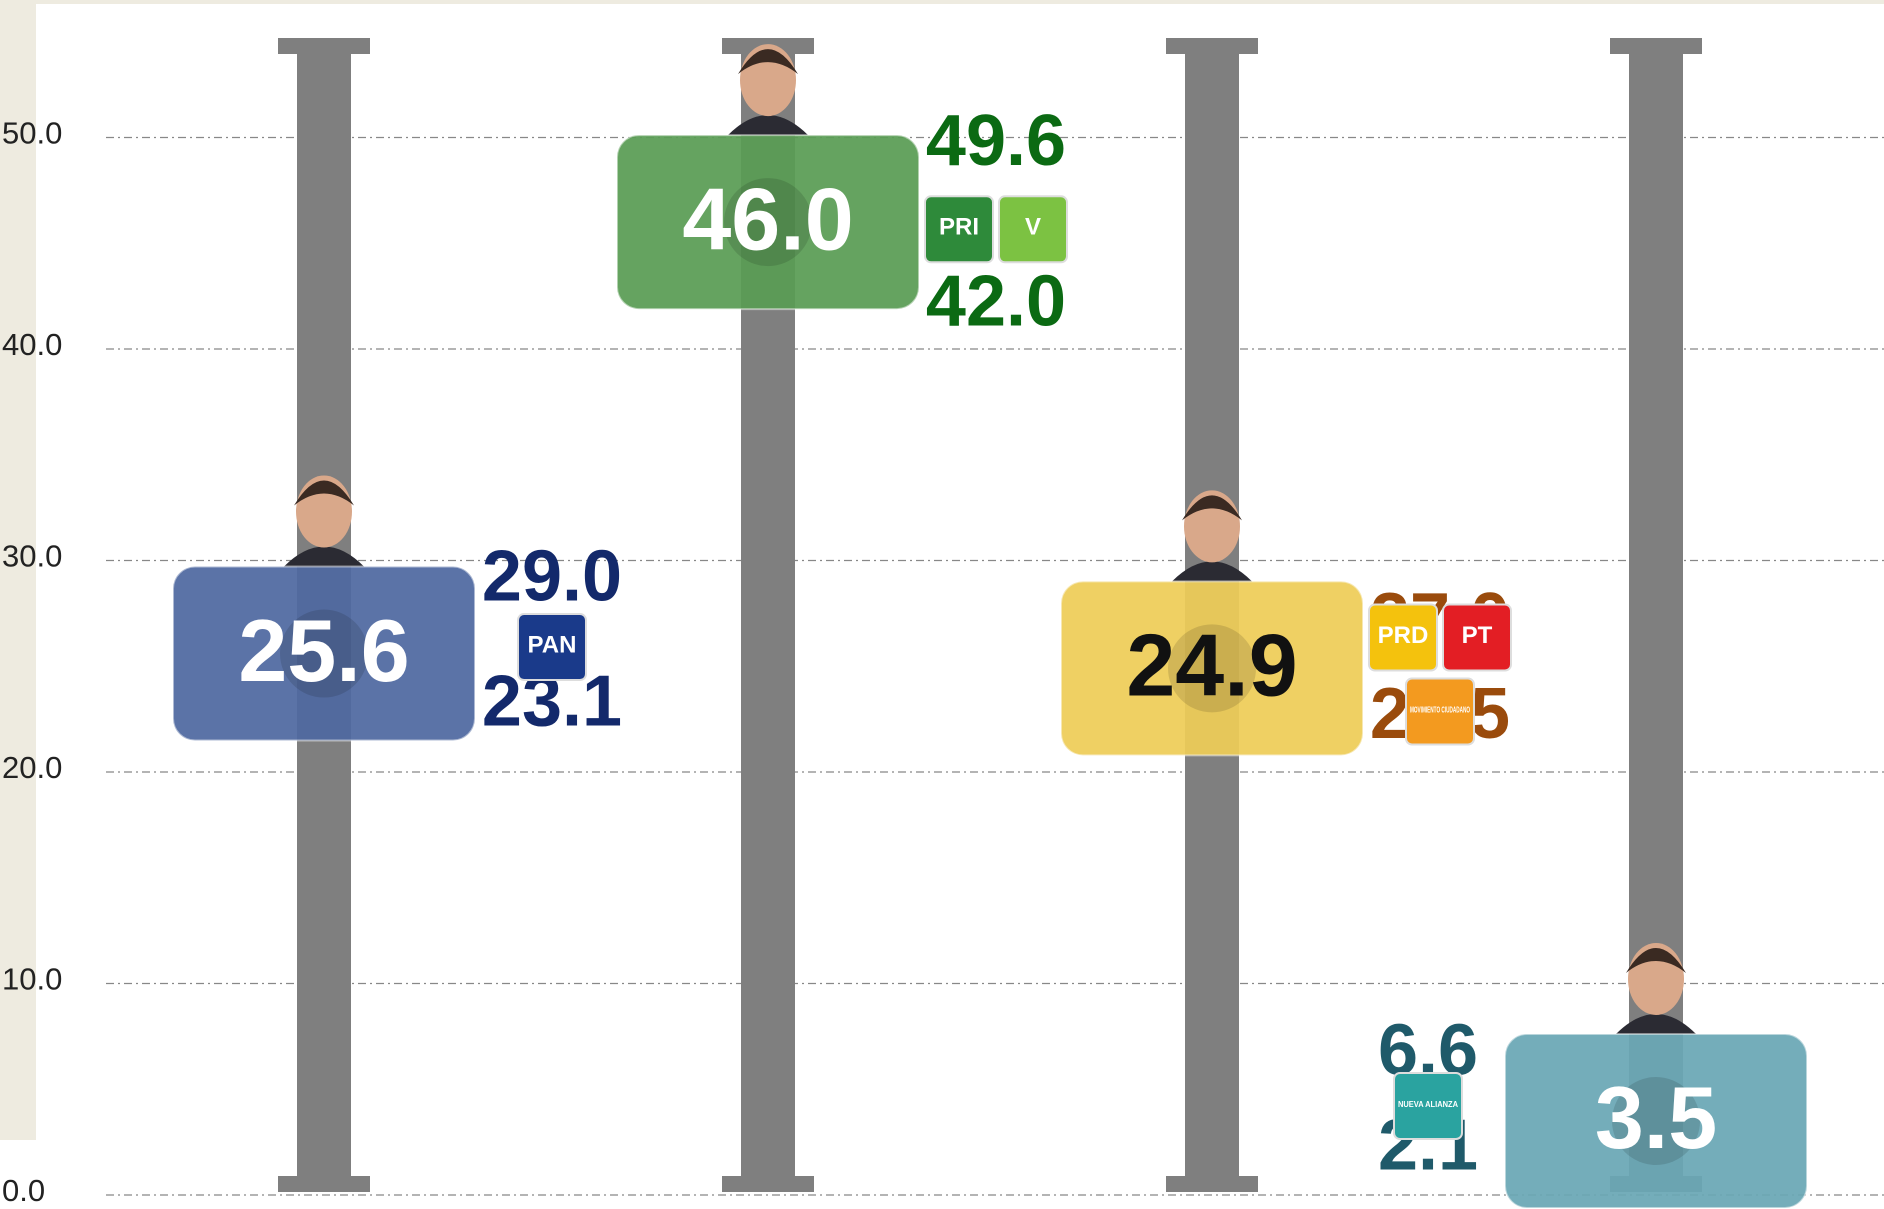 Image resolution: width=1884 pixels, height=1209 pixels. What do you see at coordinates (32, 556) in the screenshot?
I see `y-tick-label: 30.0` at bounding box center [32, 556].